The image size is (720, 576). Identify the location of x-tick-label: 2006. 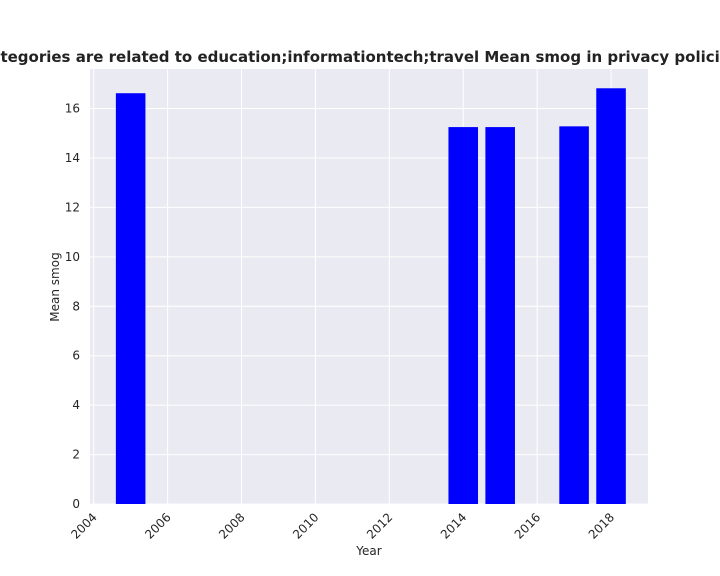
(157, 525).